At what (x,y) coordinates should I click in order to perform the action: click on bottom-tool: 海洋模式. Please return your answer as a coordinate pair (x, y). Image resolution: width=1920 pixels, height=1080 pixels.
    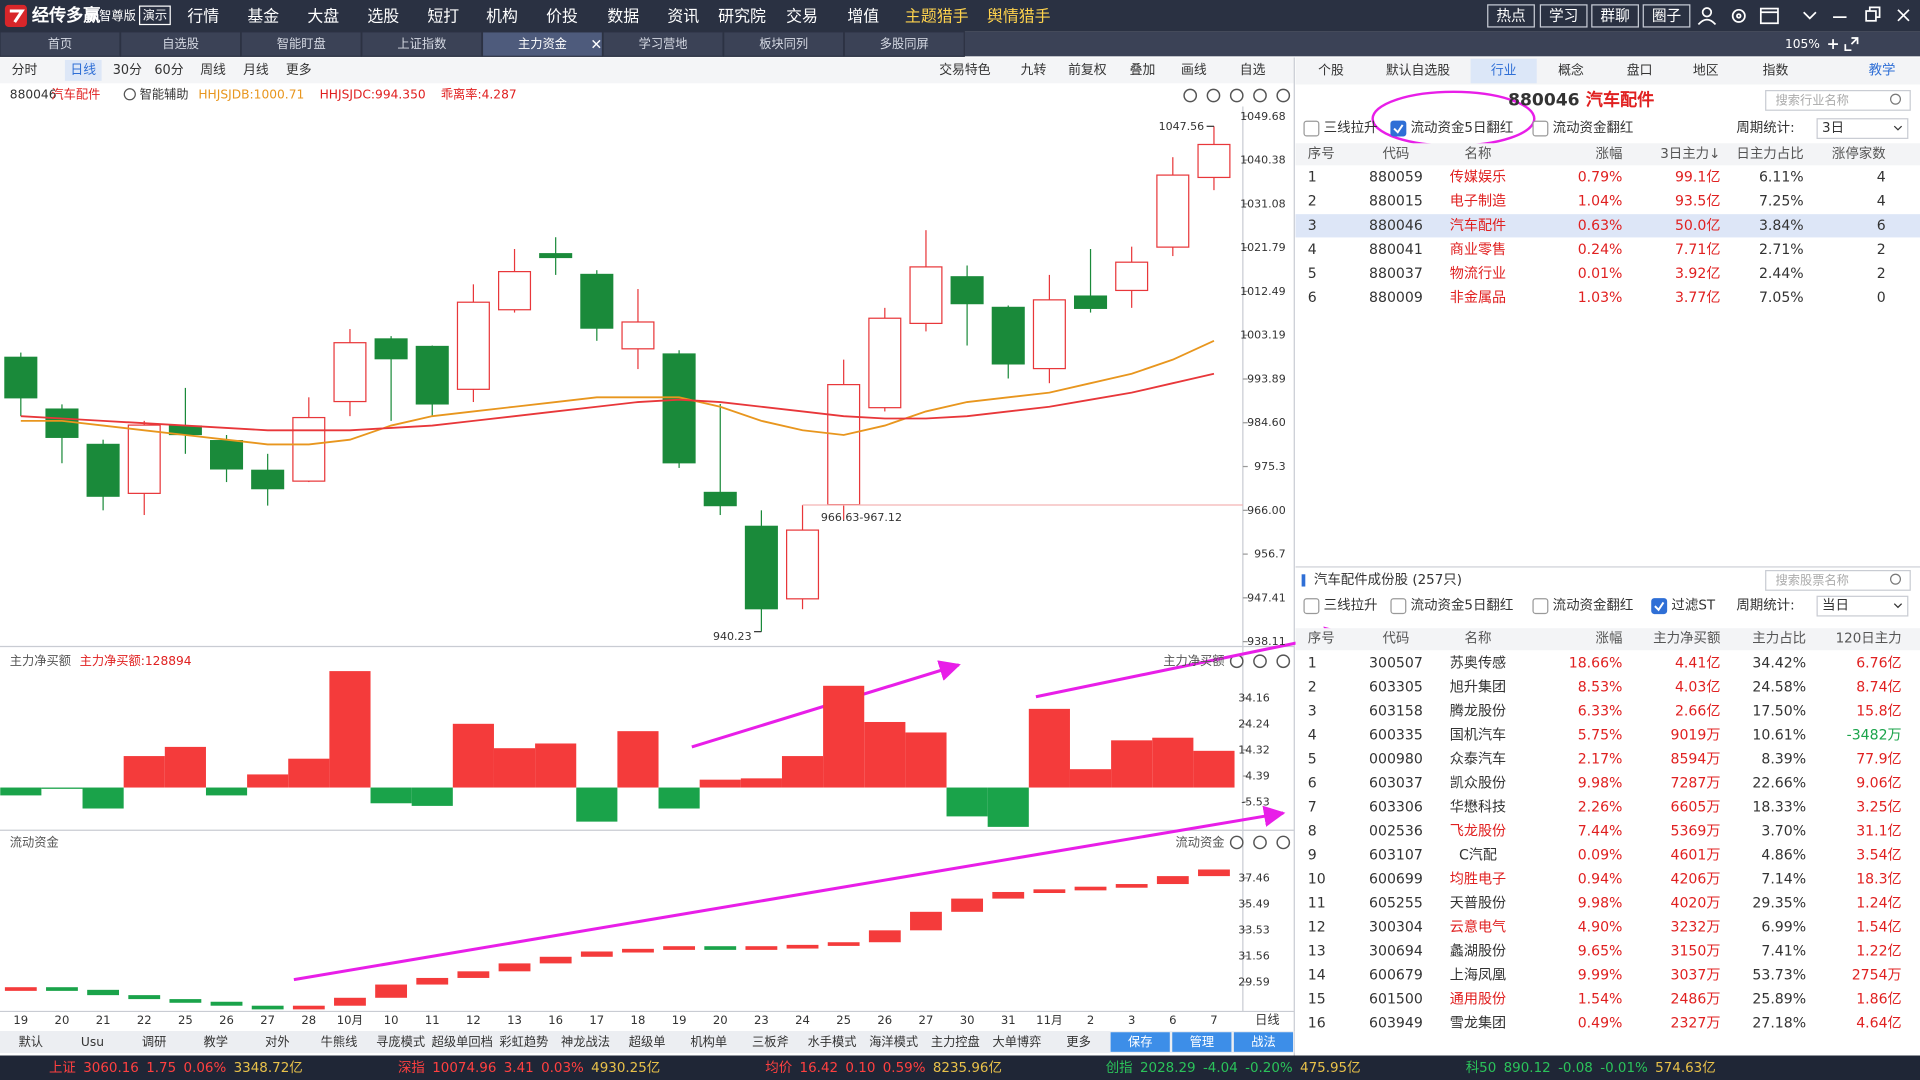
    Looking at the image, I should click on (893, 1041).